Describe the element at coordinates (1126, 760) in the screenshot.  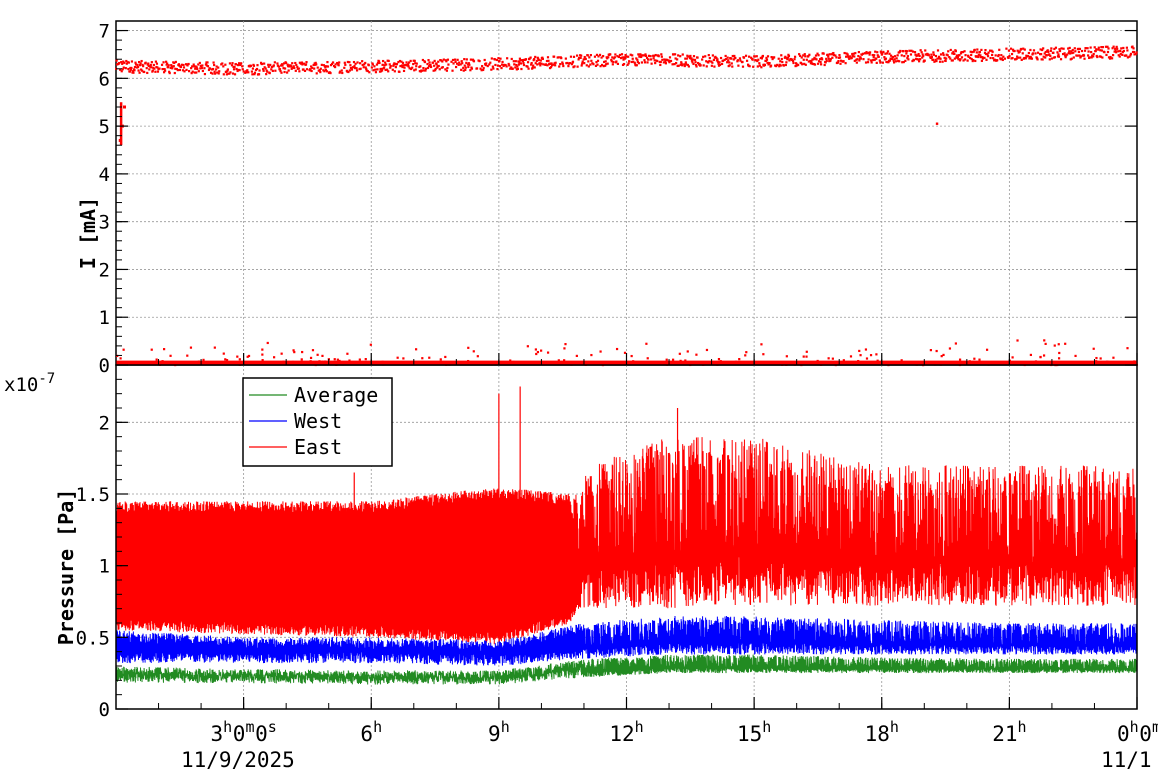
I see `x-axis-date-end: 11/1` at that location.